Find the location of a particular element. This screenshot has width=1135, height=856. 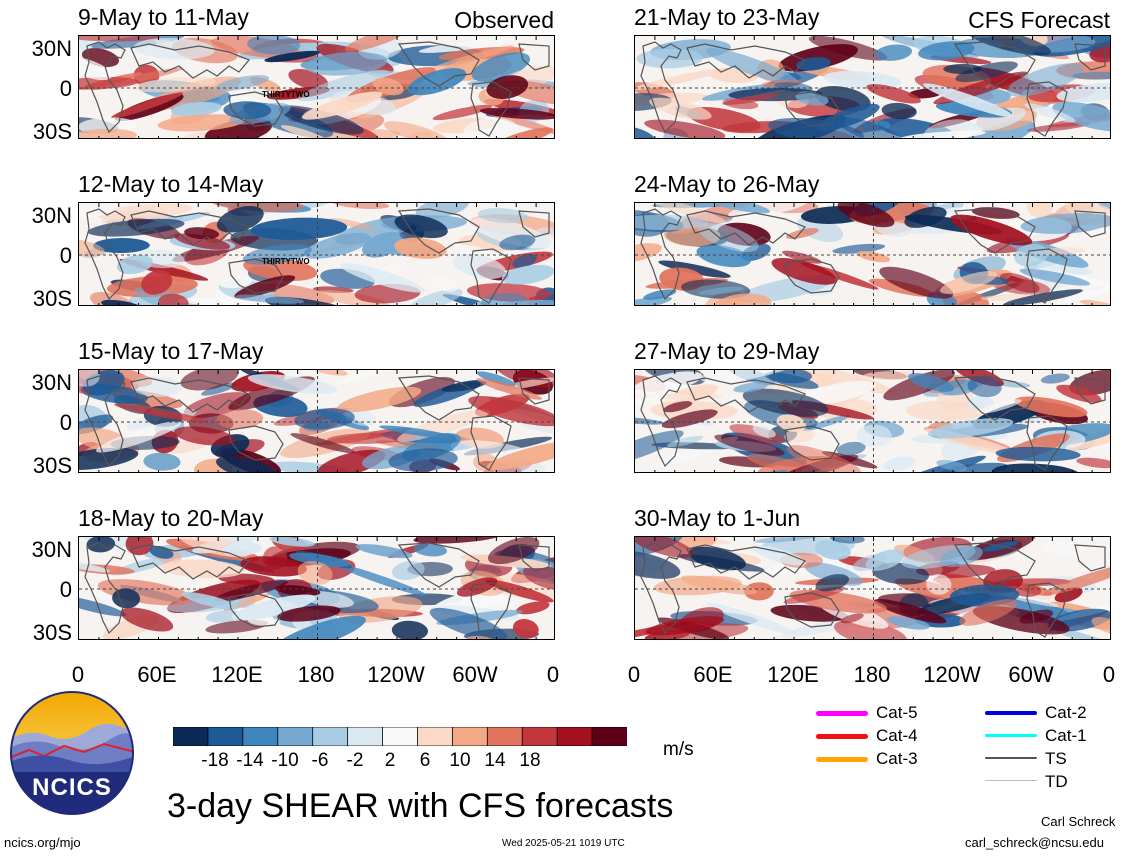

colorbar-tick-label: -10 is located at coordinates (285, 760).